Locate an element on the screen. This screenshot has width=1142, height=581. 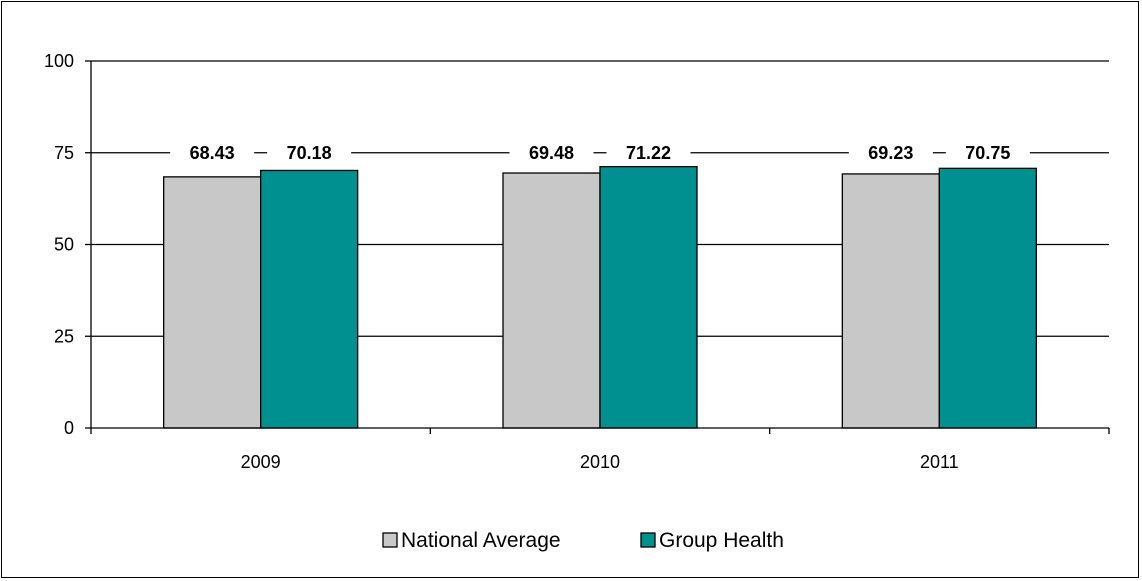
data-label: 68.43 is located at coordinates (212, 153).